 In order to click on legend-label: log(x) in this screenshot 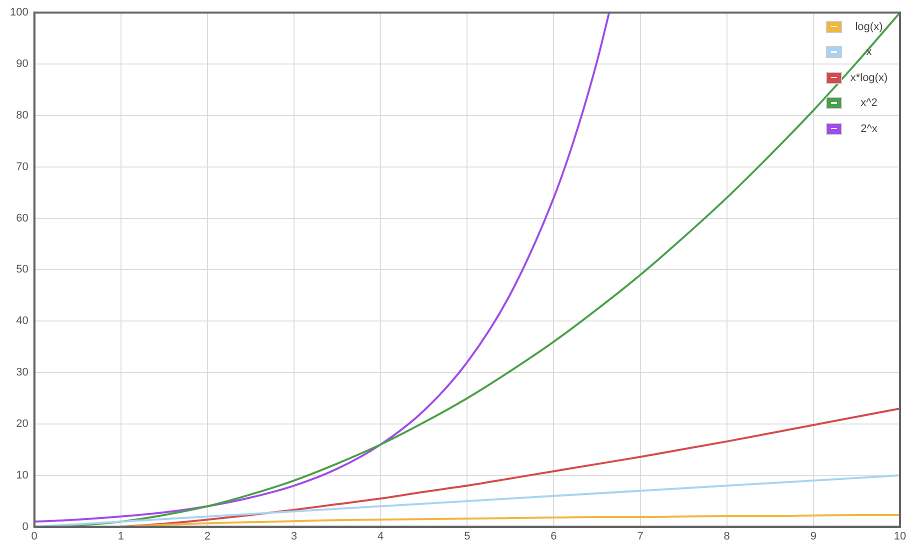, I will do `click(869, 26)`.